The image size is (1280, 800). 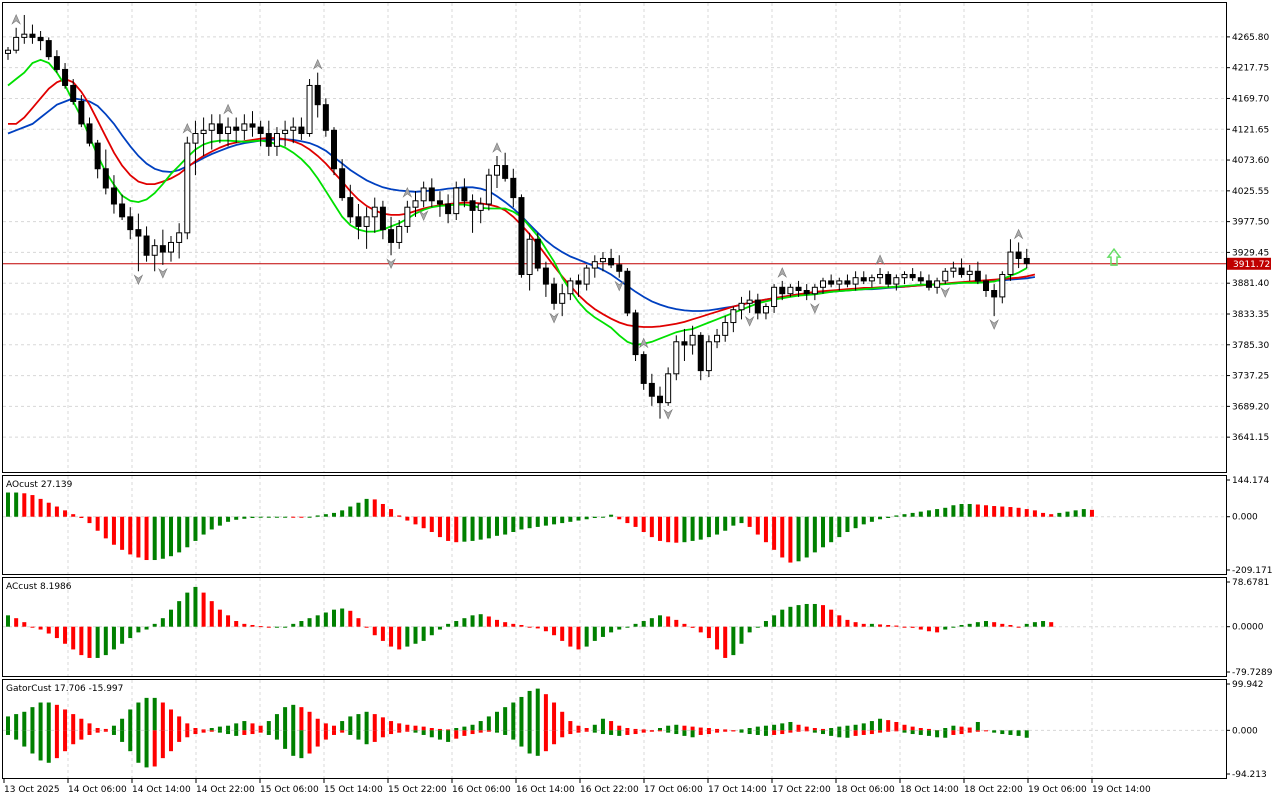 I want to click on gator-tick-label: -94.213, so click(x=1249, y=775).